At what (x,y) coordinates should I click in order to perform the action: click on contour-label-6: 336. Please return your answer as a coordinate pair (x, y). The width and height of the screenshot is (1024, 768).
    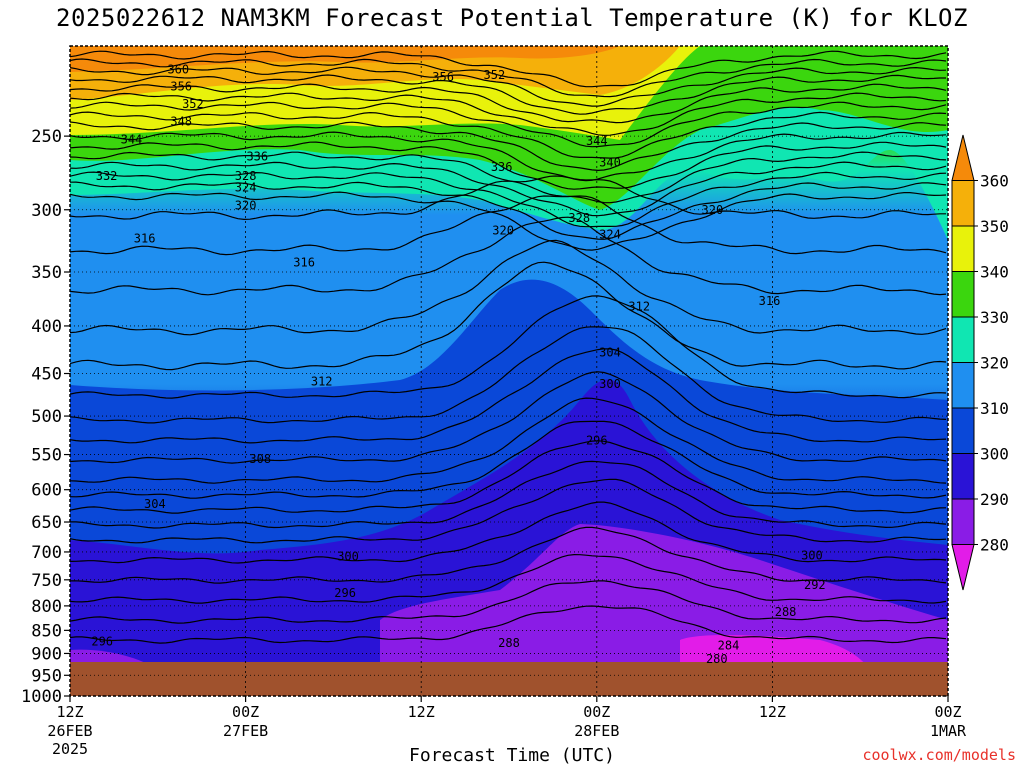
    Looking at the image, I should click on (257, 157).